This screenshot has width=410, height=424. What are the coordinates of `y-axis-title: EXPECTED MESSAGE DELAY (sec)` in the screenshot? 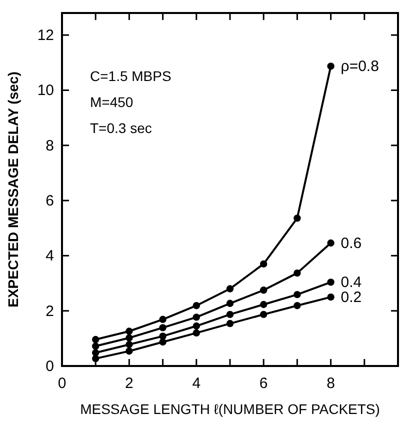 It's located at (13, 190).